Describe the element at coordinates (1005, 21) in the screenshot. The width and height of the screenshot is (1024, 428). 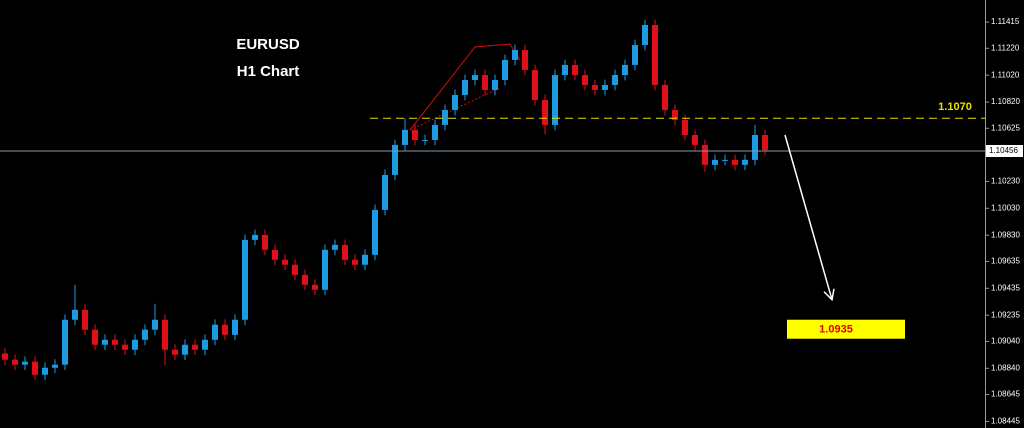
I see `y-tick-label: 1.11415` at that location.